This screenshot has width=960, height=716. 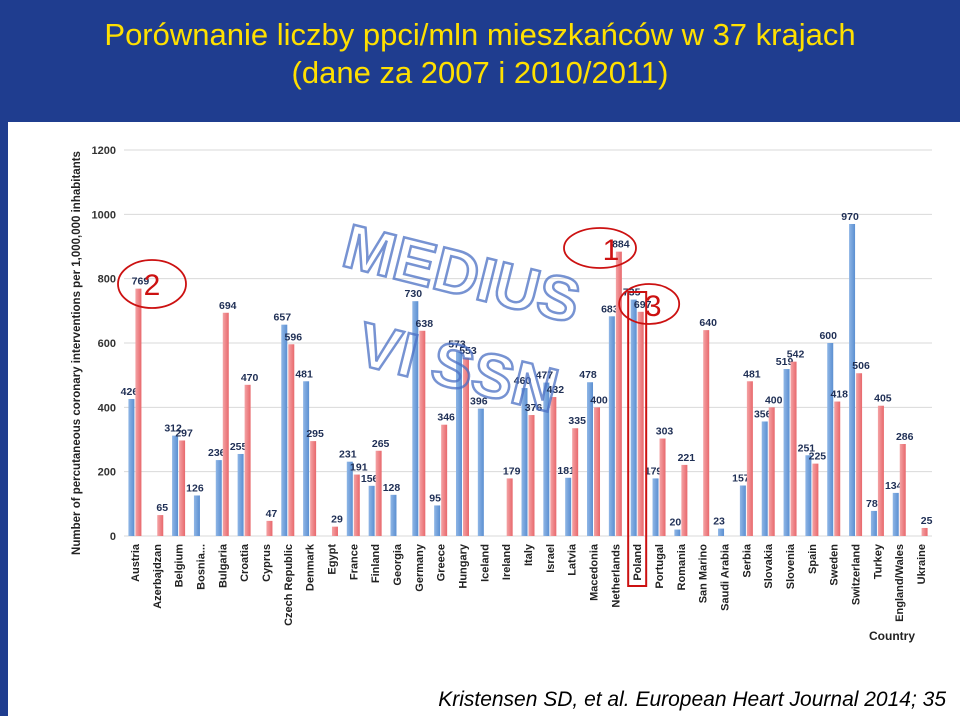 What do you see at coordinates (556, 390) in the screenshot?
I see `data-label: 432` at bounding box center [556, 390].